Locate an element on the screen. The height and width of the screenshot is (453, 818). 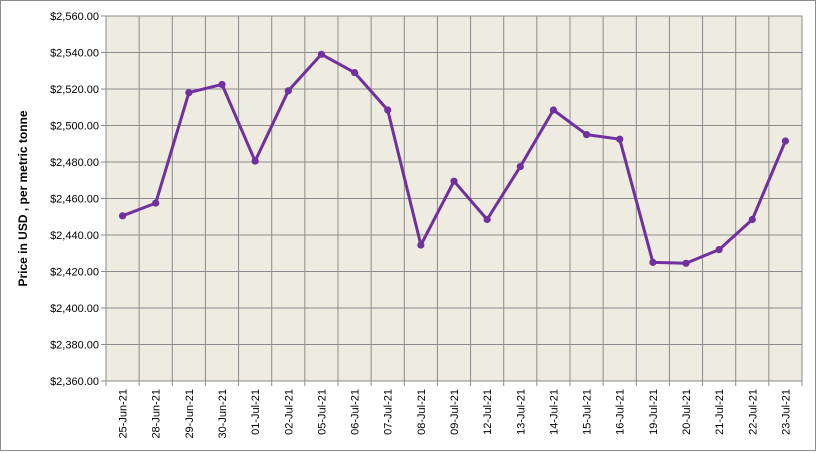
x-tick-label: 15-Jul-21 is located at coordinates (588, 412).